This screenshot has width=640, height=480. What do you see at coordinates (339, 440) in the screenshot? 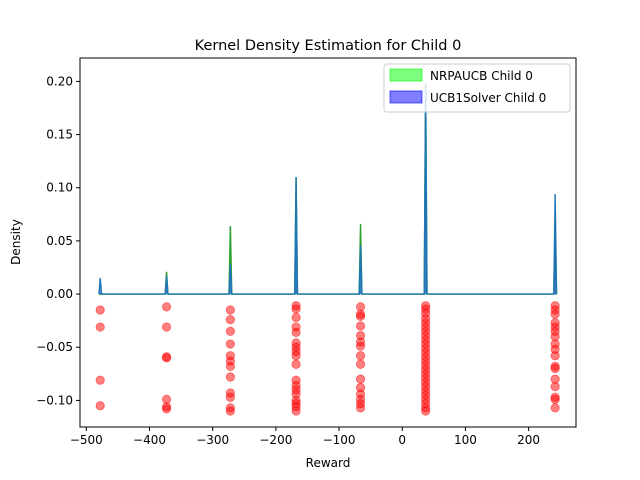
I see `x-tick-label: −100` at bounding box center [339, 440].